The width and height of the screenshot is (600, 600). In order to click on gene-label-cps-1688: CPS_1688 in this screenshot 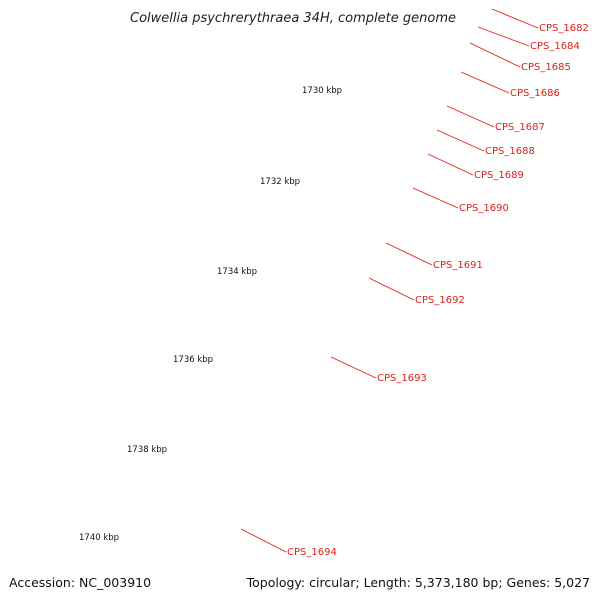, I will do `click(510, 151)`.